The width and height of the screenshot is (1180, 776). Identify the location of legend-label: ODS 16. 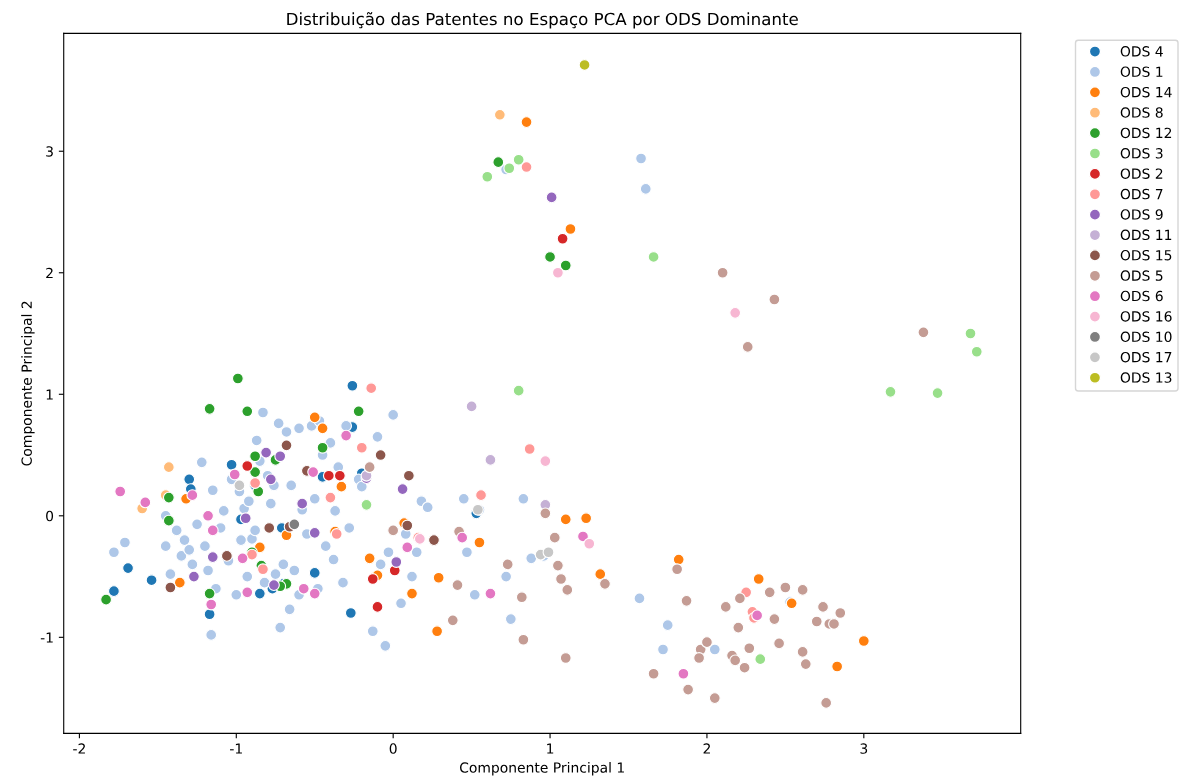
(1146, 316).